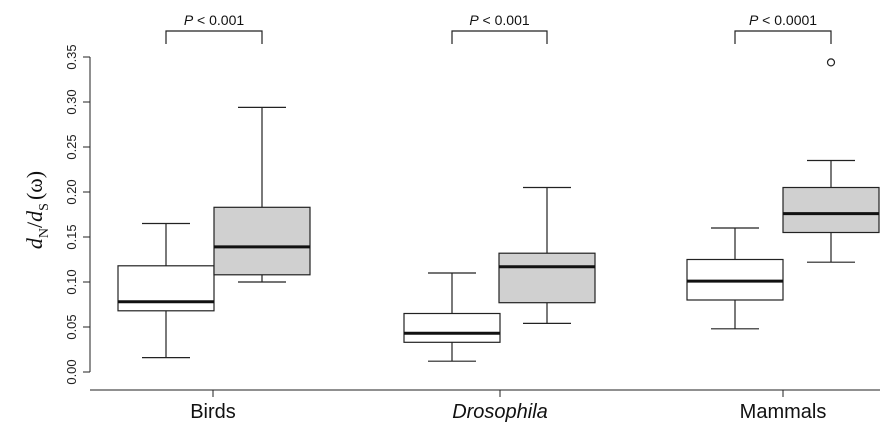  Describe the element at coordinates (71, 146) in the screenshot. I see `y-tick-label: 0.25` at that location.